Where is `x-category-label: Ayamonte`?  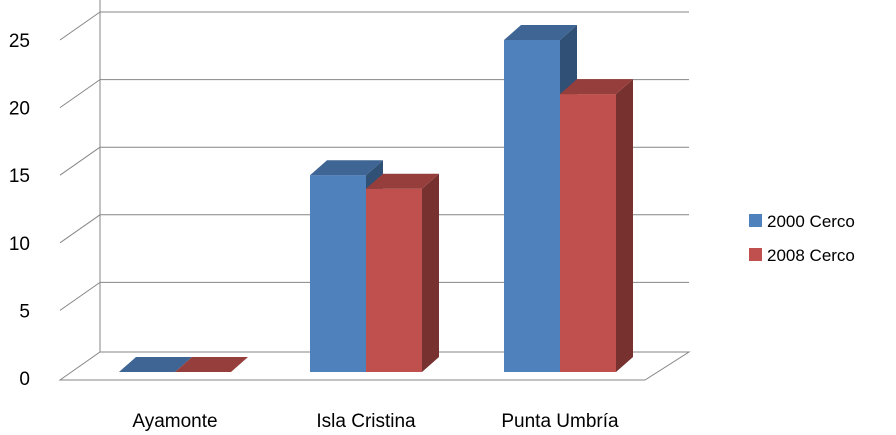
x-category-label: Ayamonte is located at coordinates (174, 421).